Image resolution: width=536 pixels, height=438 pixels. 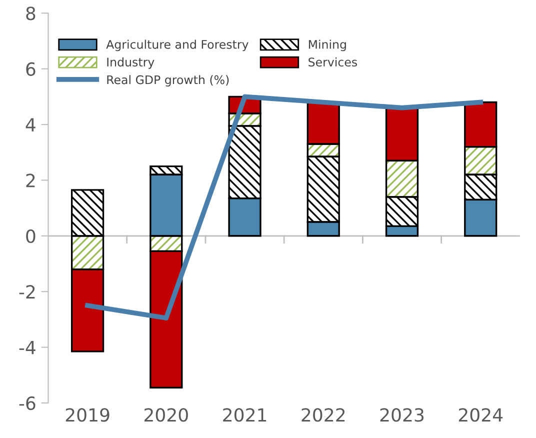 What do you see at coordinates (31, 13) in the screenshot?
I see `y-tick-label: 8` at bounding box center [31, 13].